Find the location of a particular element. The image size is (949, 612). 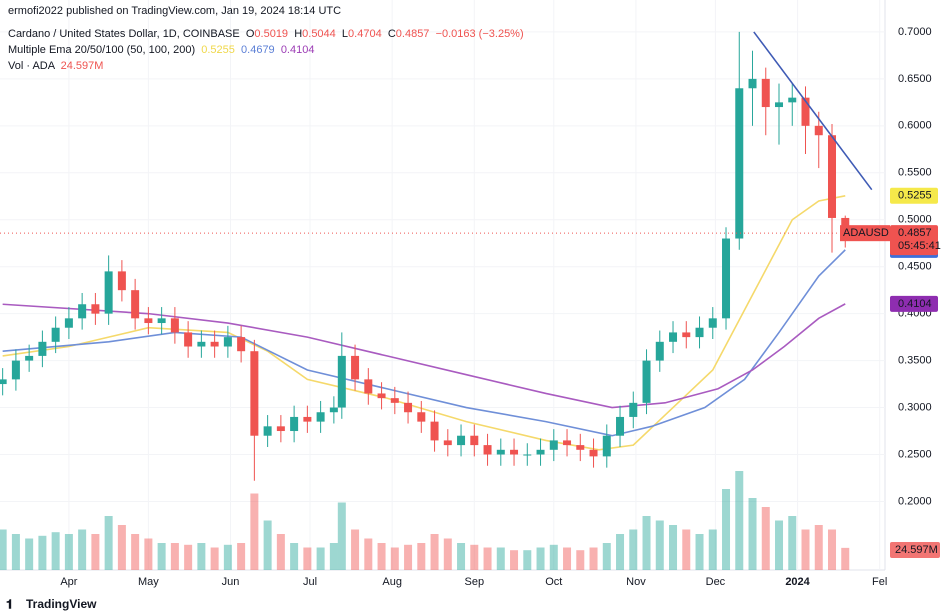

y-tick-label: 0.2000 is located at coordinates (915, 501).